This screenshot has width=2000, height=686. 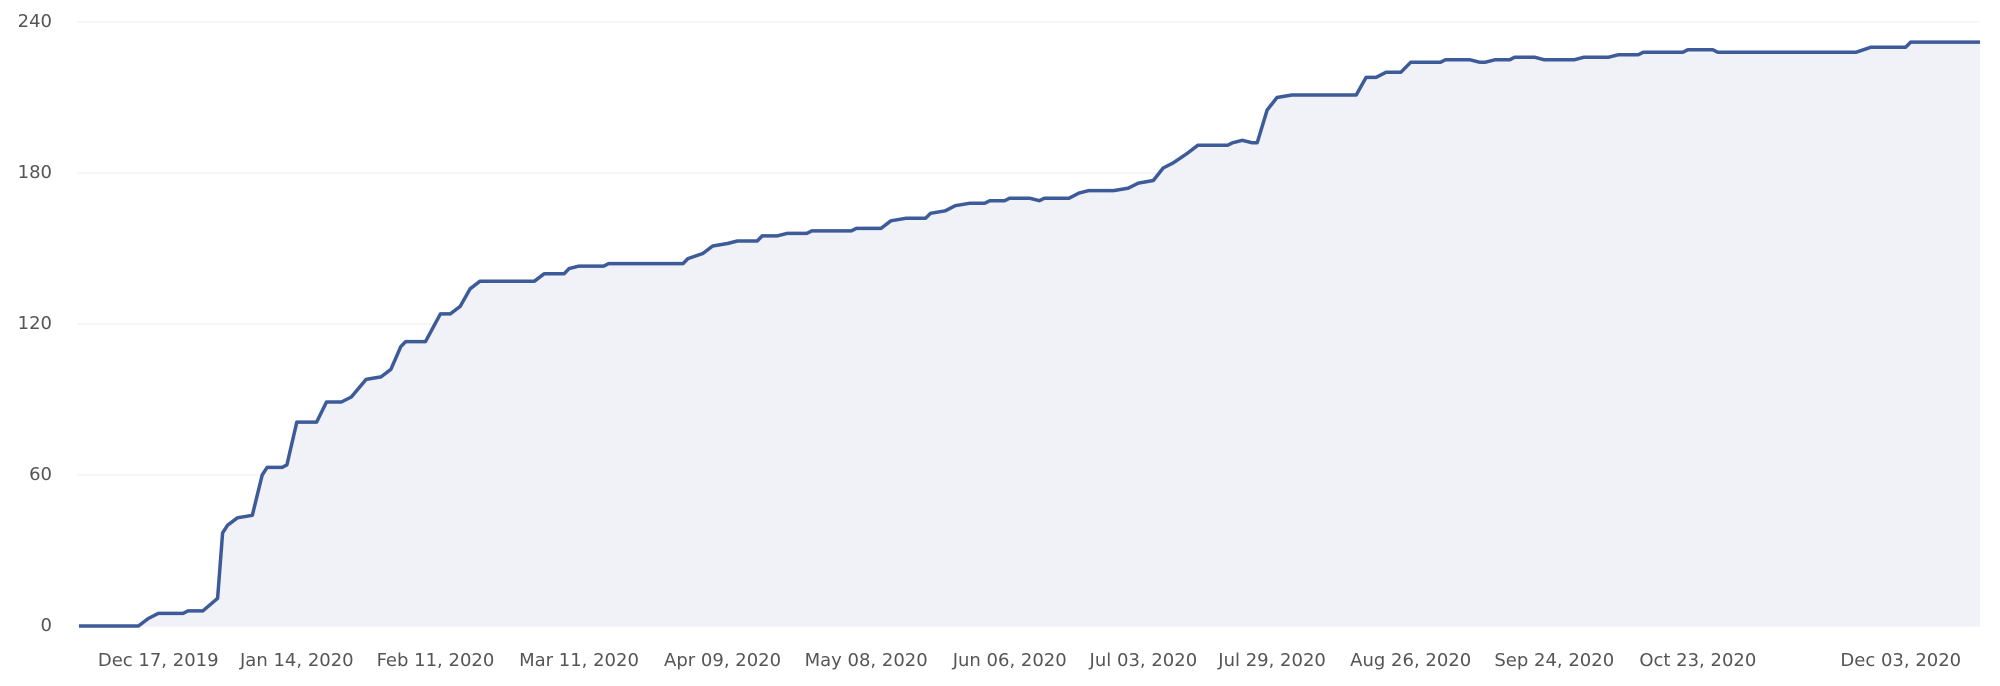 What do you see at coordinates (35, 172) in the screenshot?
I see `y-tick-label: 180` at bounding box center [35, 172].